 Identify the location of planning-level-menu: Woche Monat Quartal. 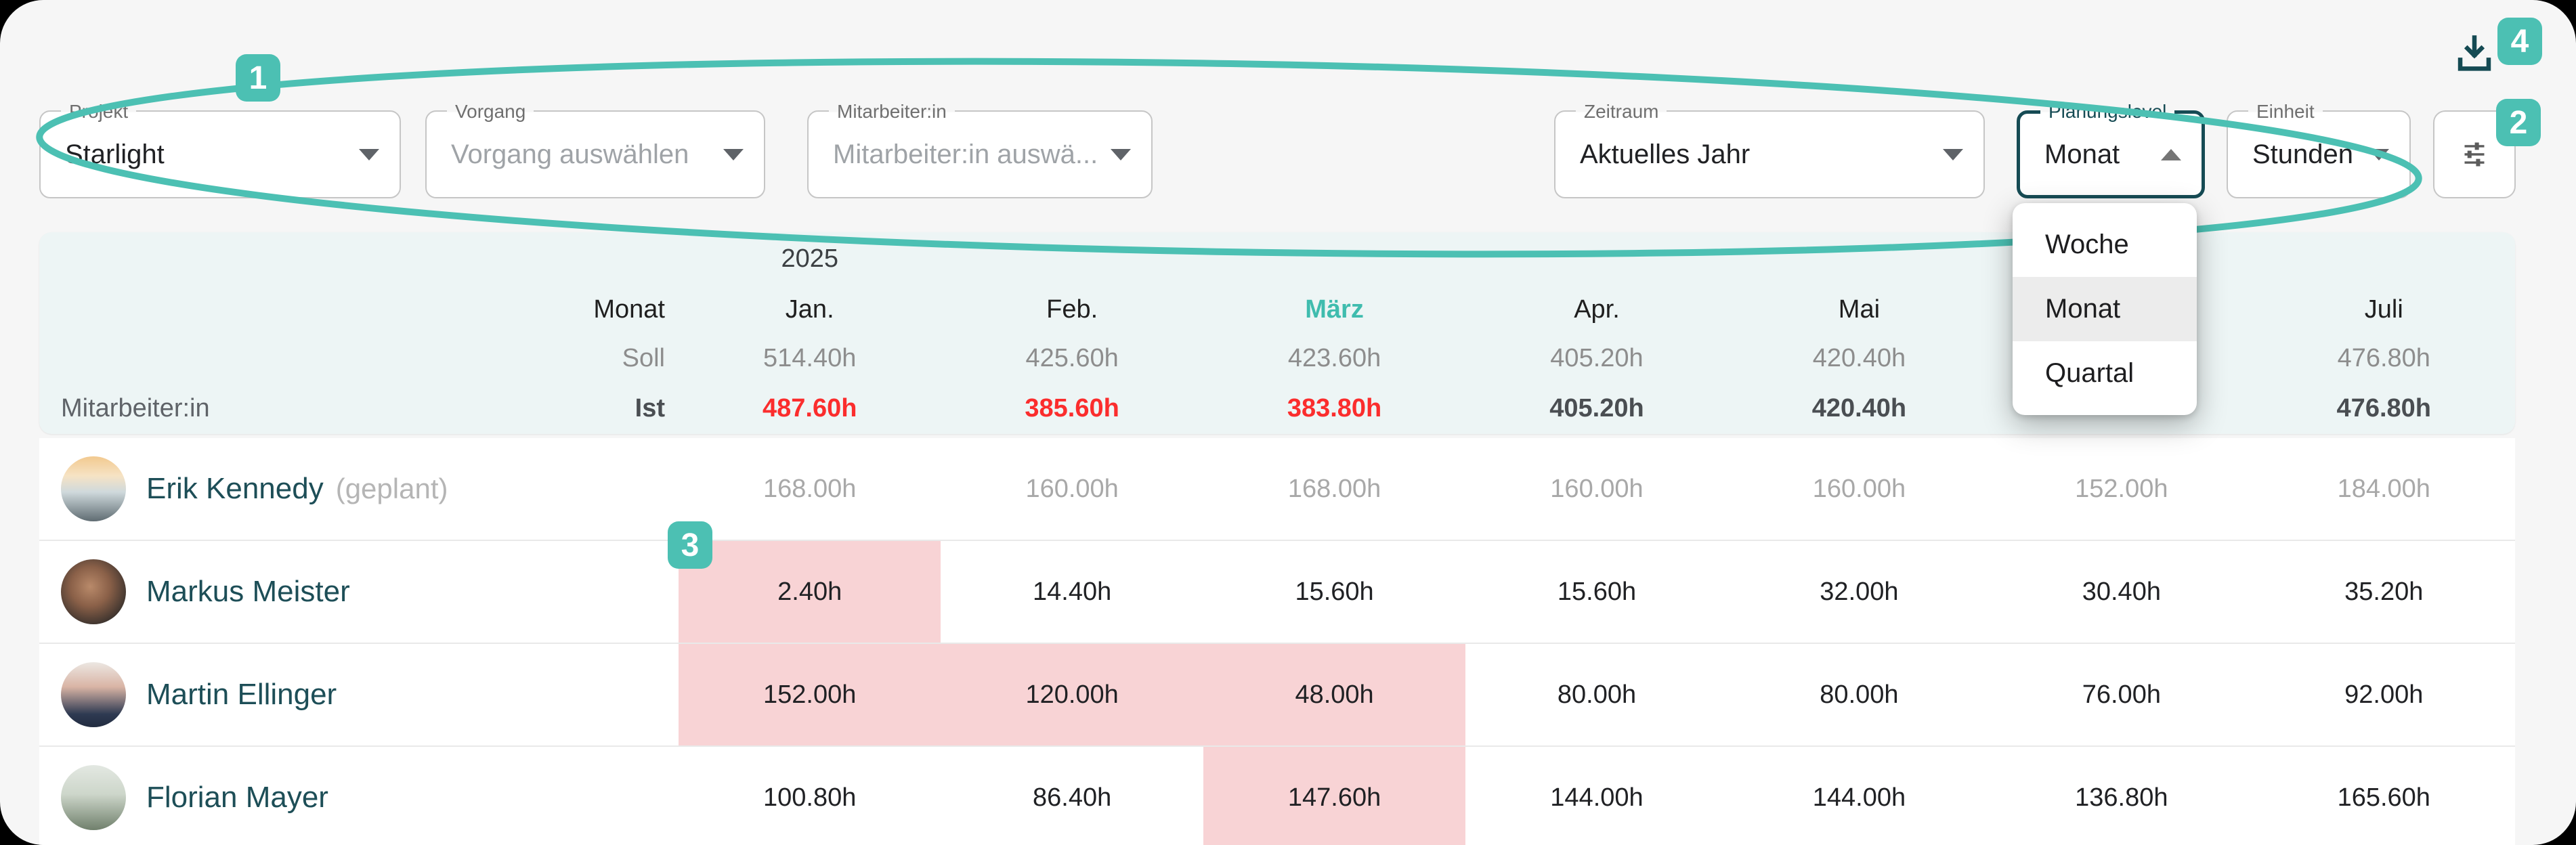
(2105, 309).